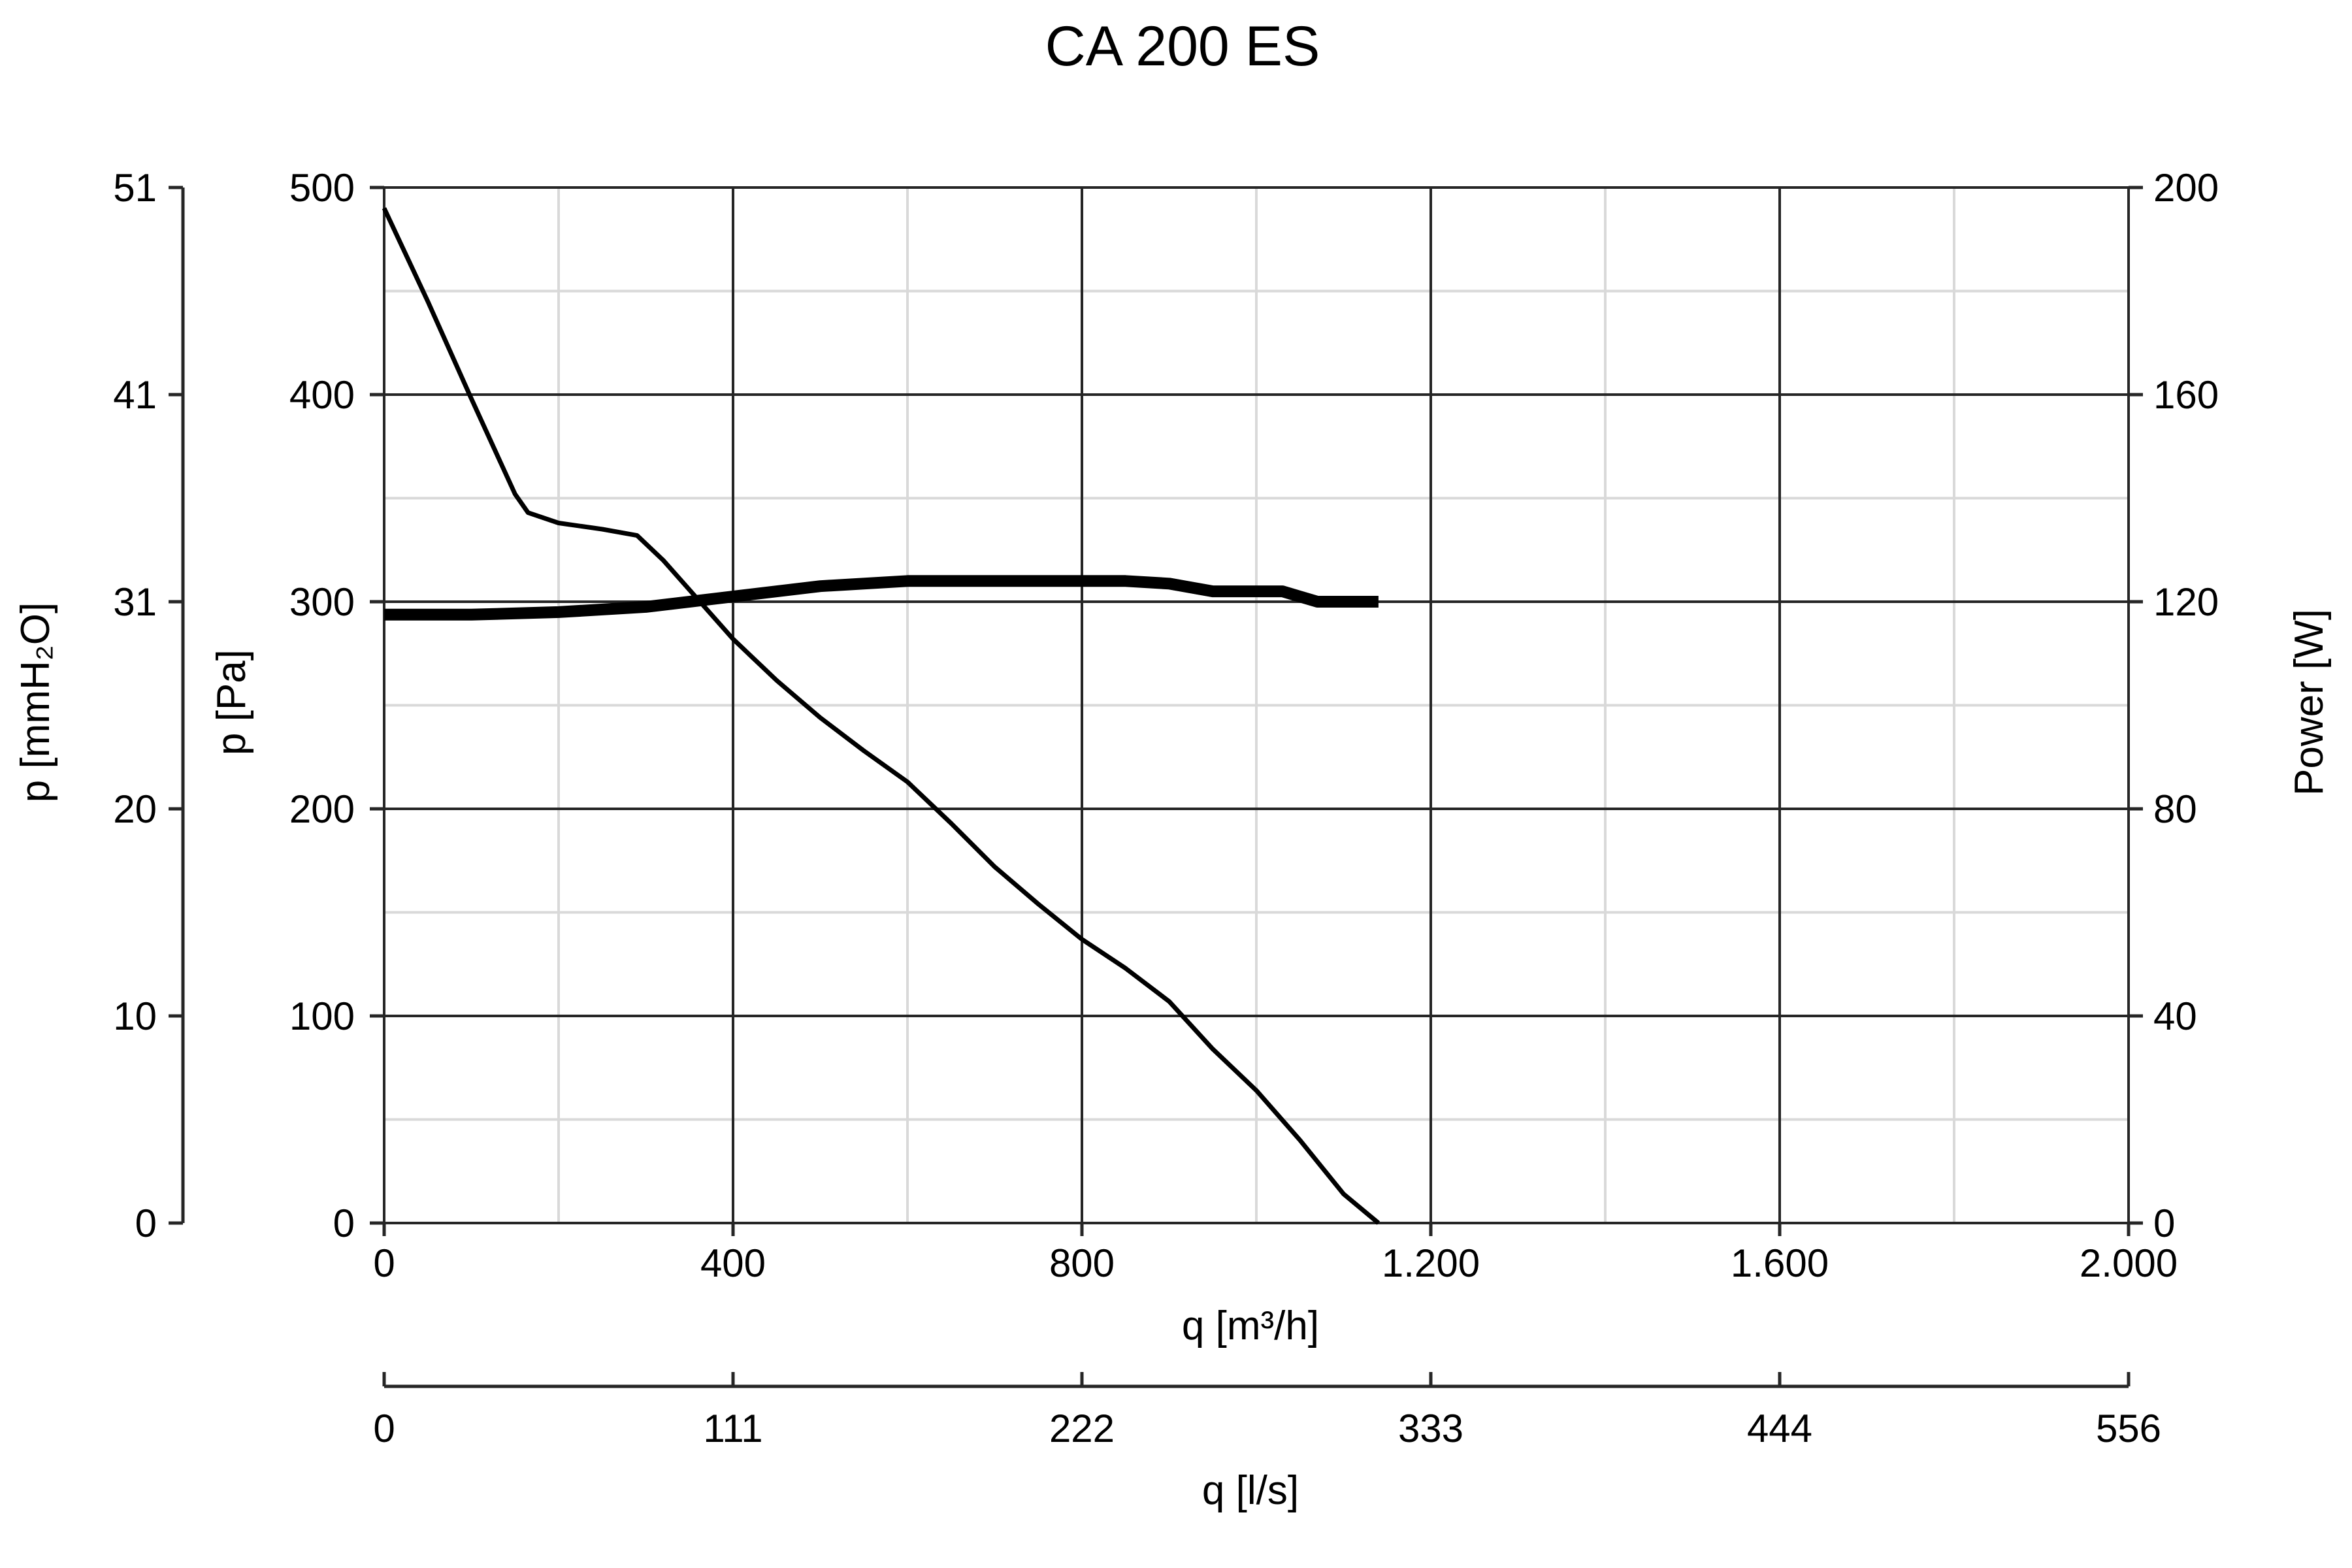  I want to click on x-tick-label: 1.600, so click(1780, 1263).